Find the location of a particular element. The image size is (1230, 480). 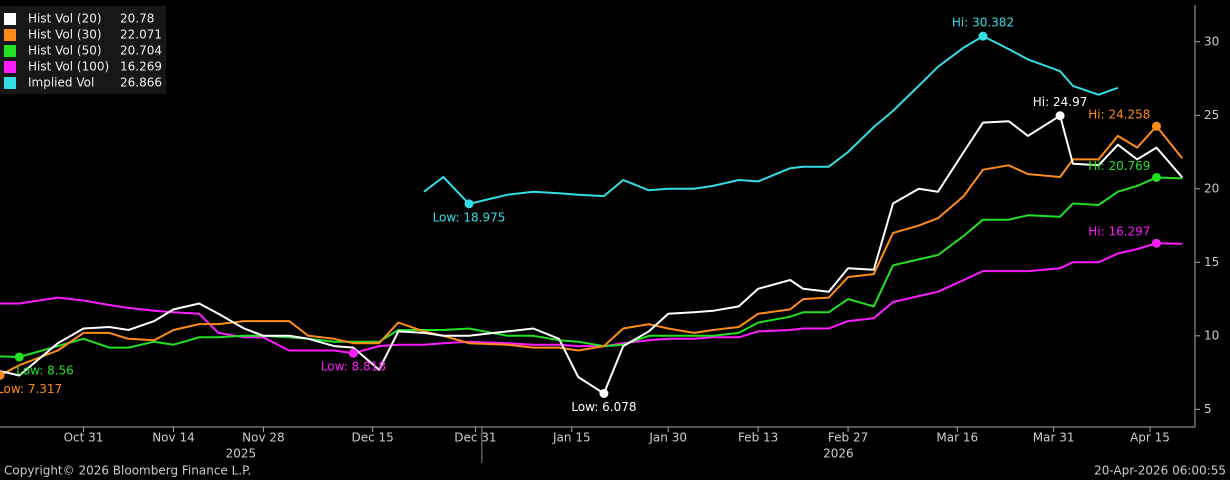

legend-label: Hist Vol (100) is located at coordinates (68, 67).